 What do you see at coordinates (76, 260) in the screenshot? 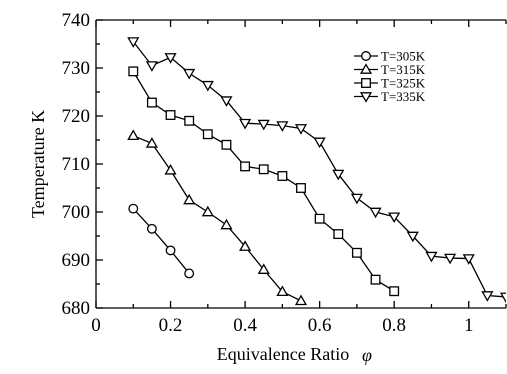
I see `y-tick-label: 690` at bounding box center [76, 260].